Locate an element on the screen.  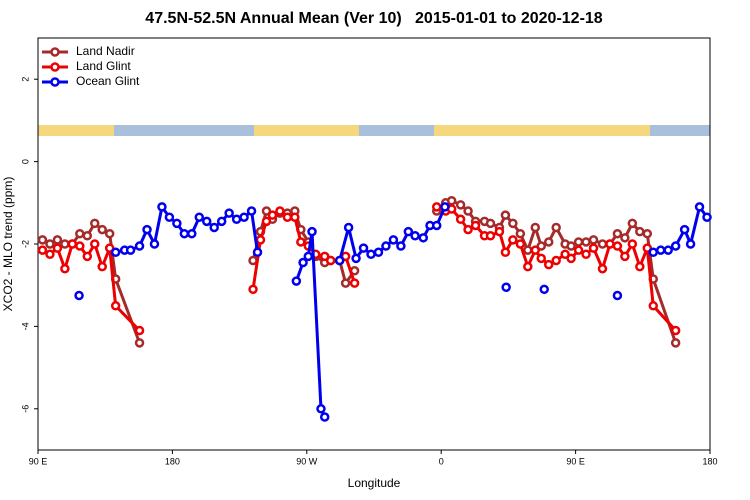
x-tick-label: 0 is located at coordinates (441, 461).